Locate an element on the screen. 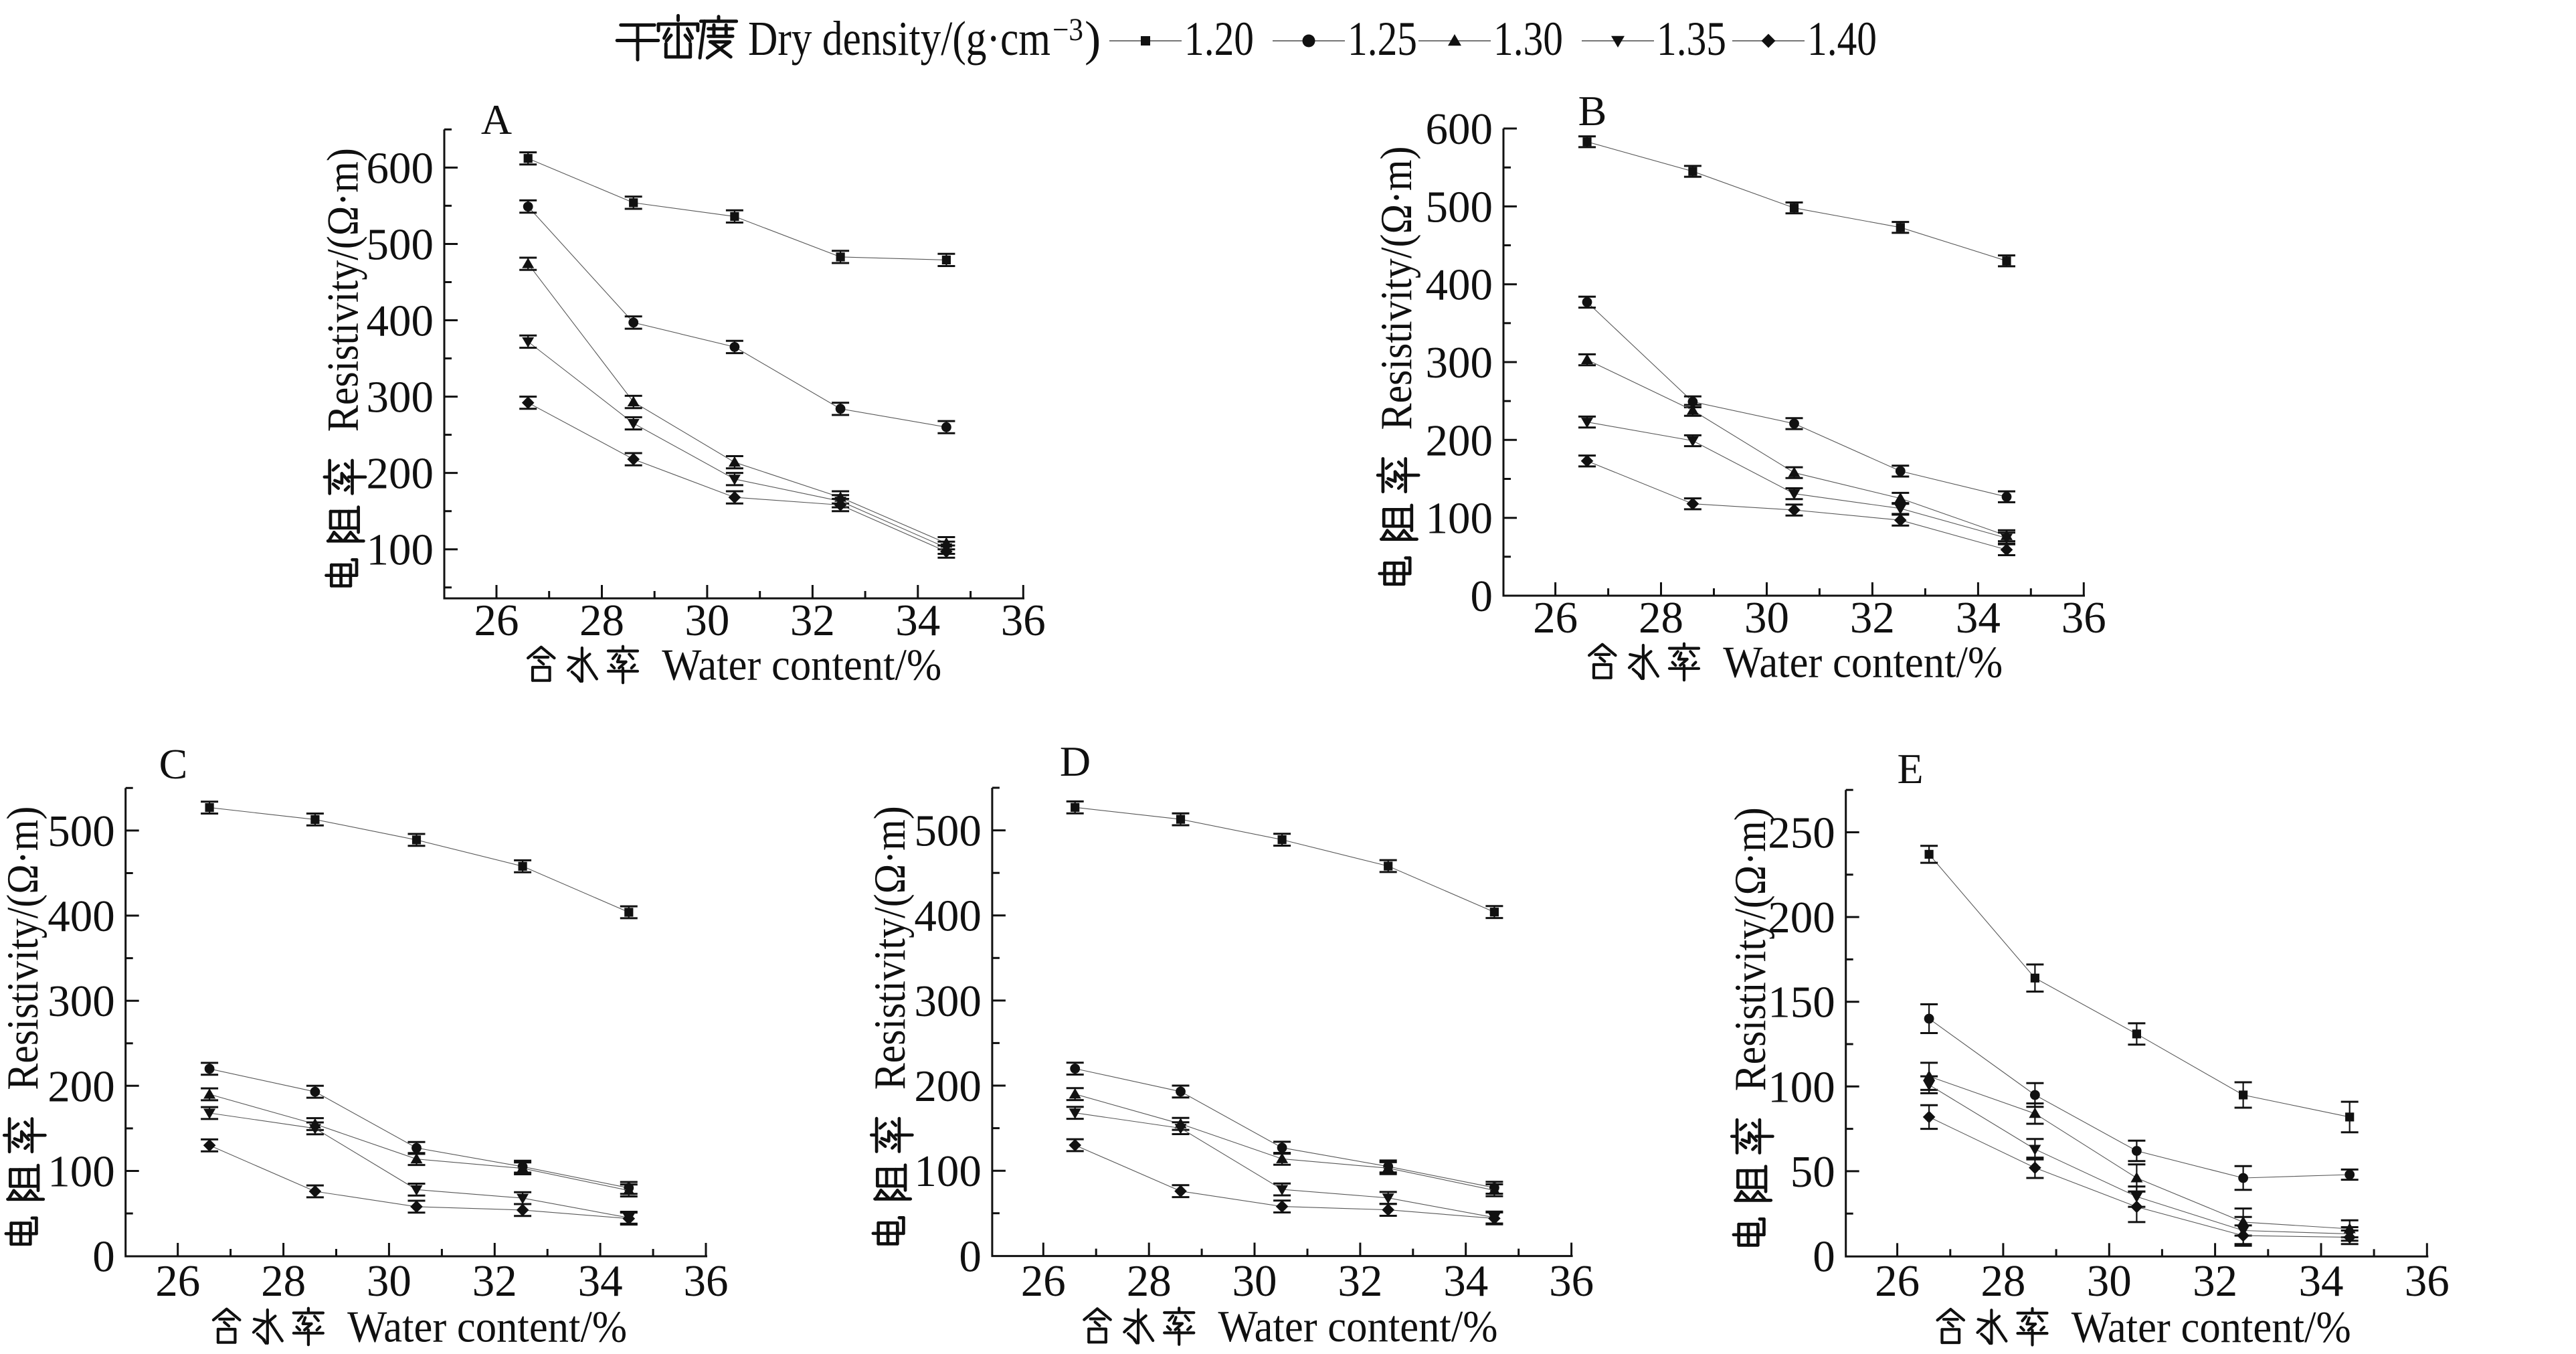 The image size is (2576, 1354). svg-text: D is located at coordinates (1075, 761).